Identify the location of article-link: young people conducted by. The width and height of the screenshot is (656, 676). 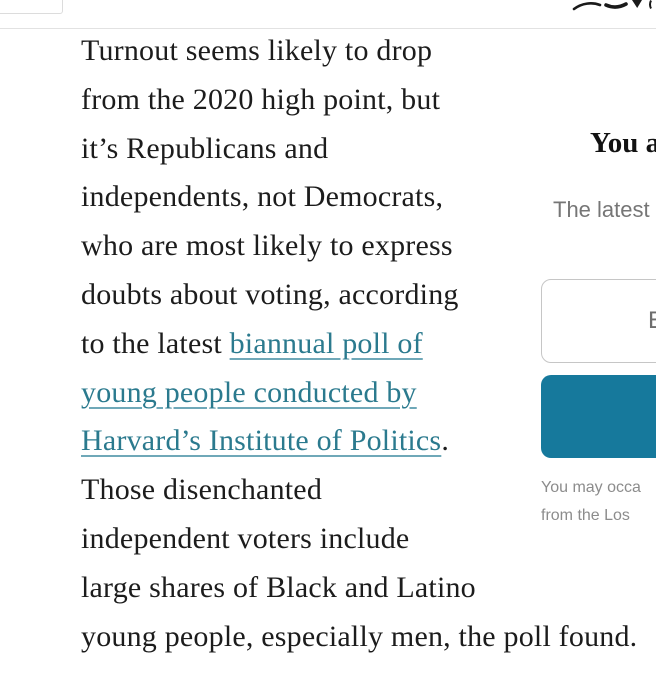
(249, 392).